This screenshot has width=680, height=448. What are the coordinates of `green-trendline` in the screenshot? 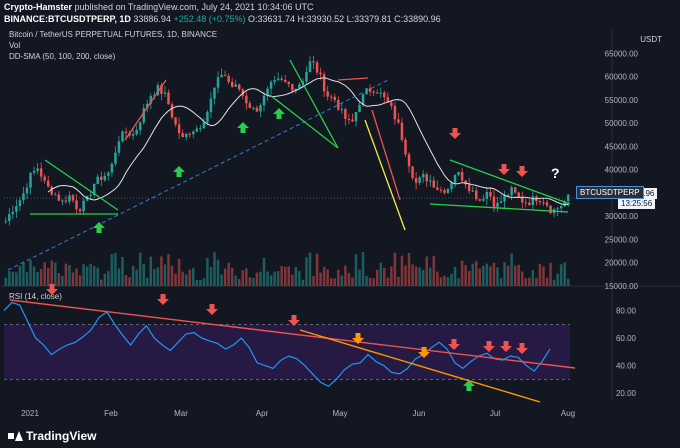 It's located at (499, 208).